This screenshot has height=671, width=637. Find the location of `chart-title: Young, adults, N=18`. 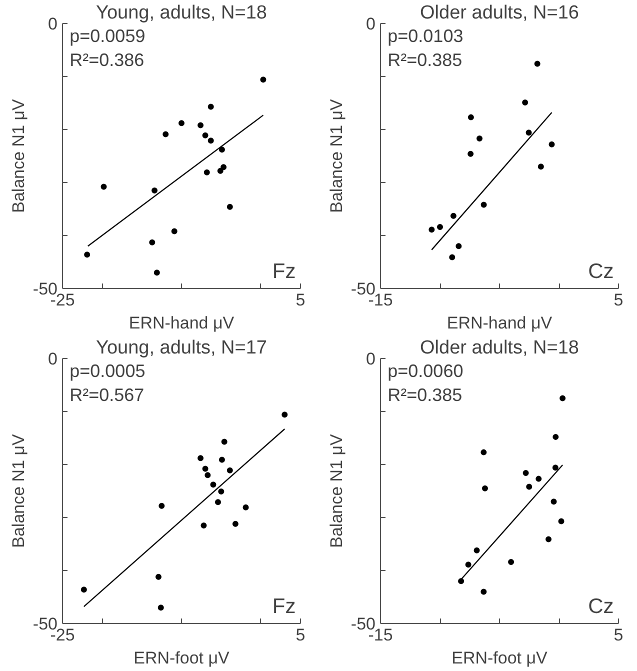

chart-title: Young, adults, N=18 is located at coordinates (181, 13).